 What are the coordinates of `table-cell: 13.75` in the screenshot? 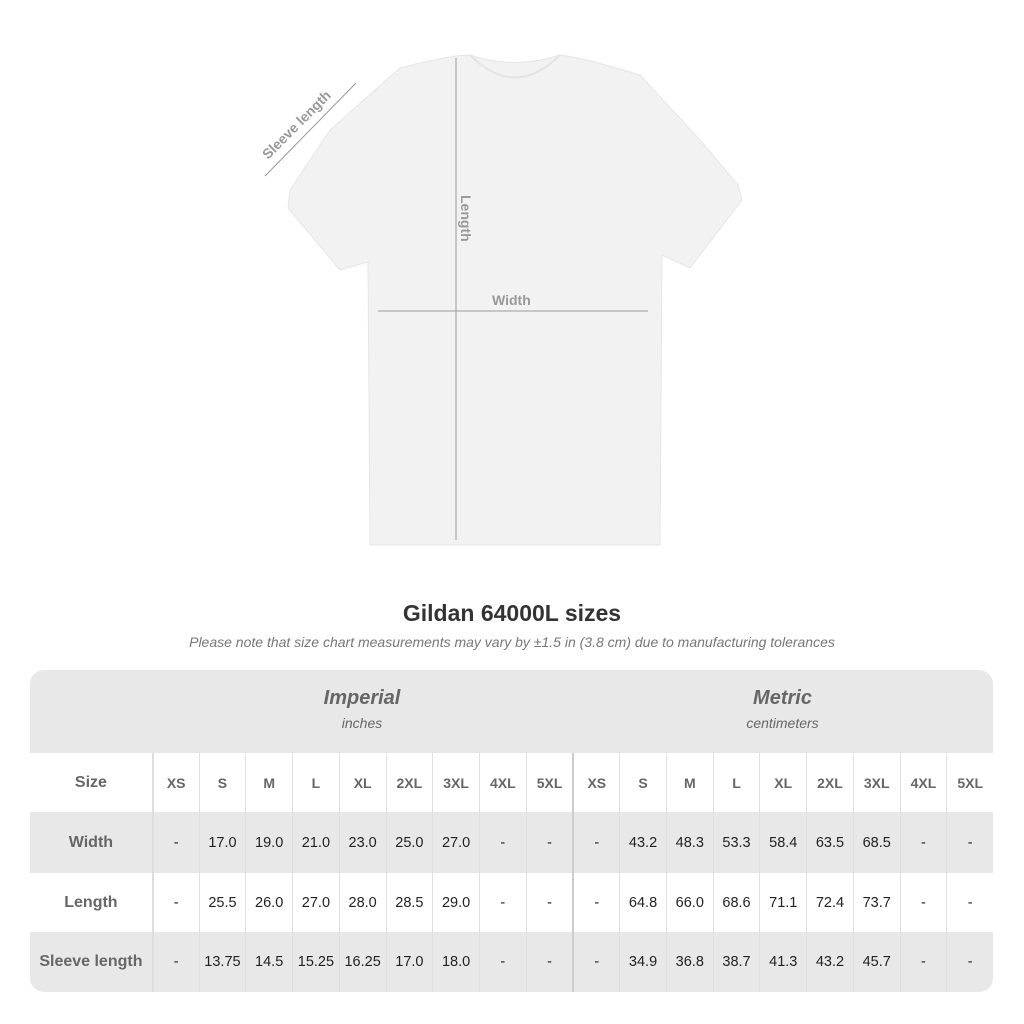 It's located at (222, 962).